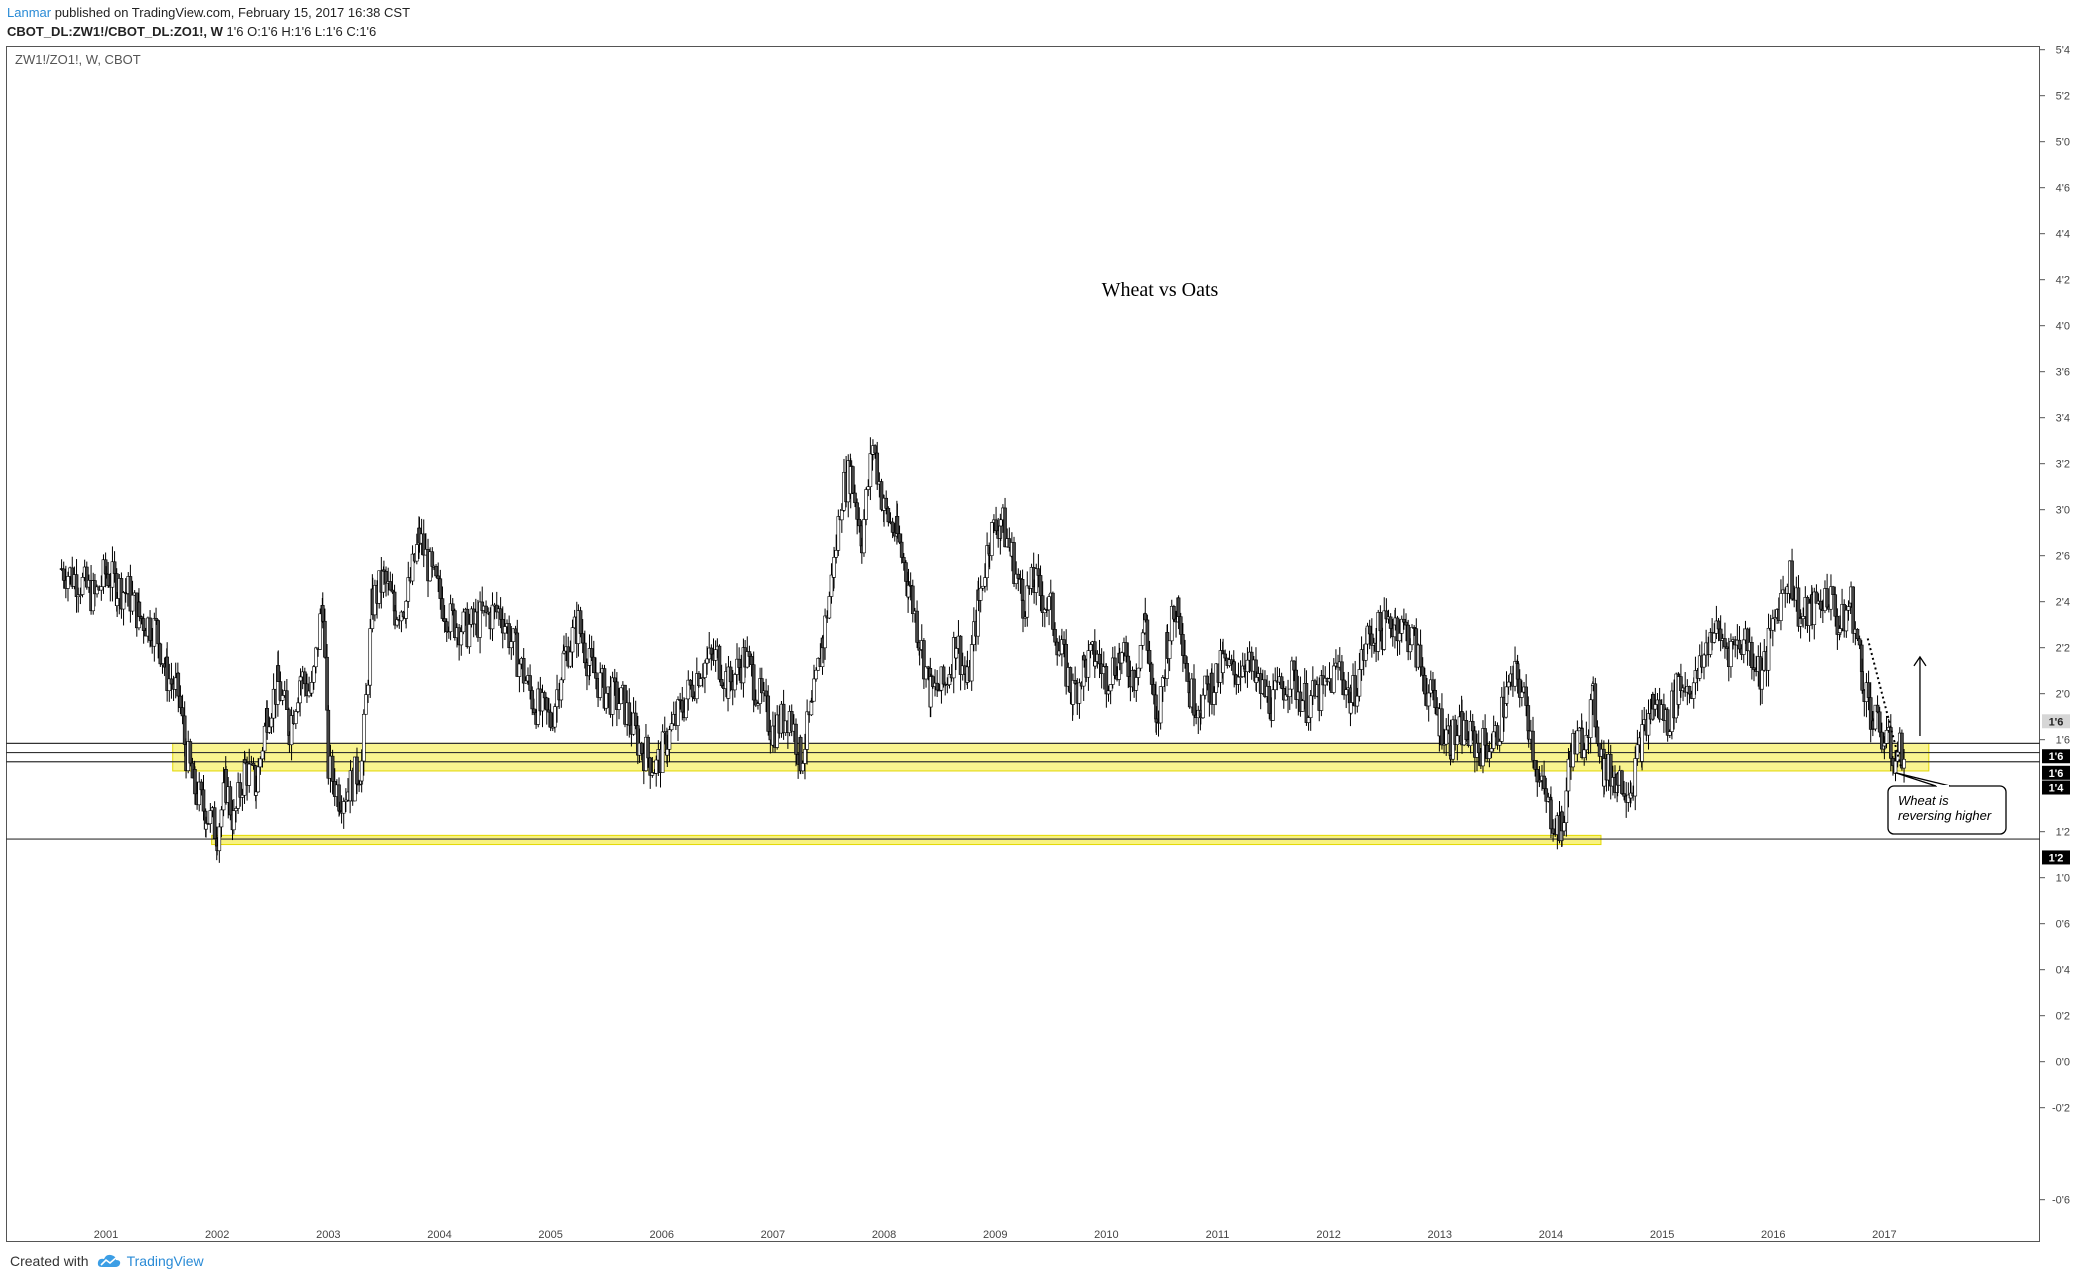 This screenshot has height=1281, width=2076. What do you see at coordinates (1328, 1235) in the screenshot?
I see `x-tick-label: 2012` at bounding box center [1328, 1235].